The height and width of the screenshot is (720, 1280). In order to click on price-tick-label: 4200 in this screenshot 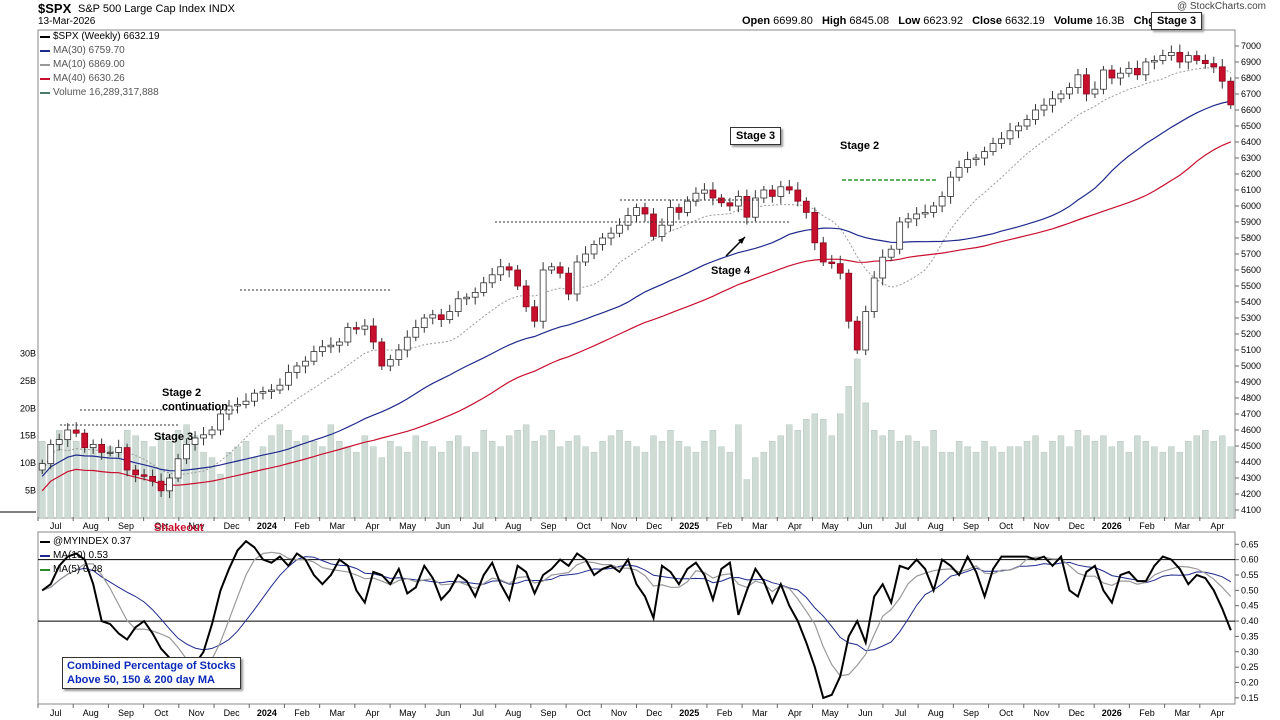, I will do `click(1251, 494)`.